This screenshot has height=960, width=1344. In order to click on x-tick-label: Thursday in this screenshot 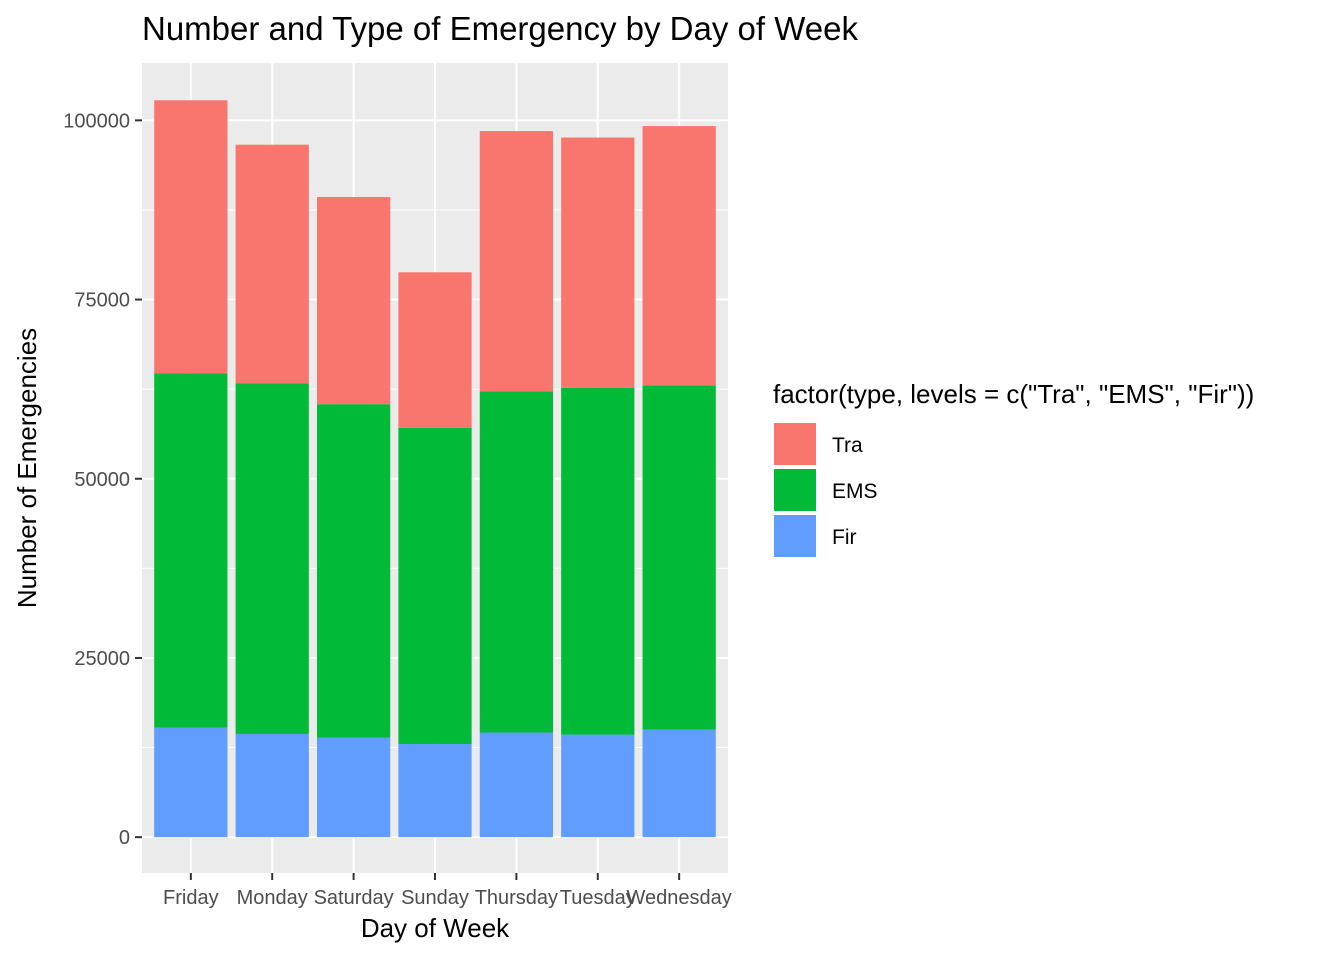, I will do `click(516, 898)`.